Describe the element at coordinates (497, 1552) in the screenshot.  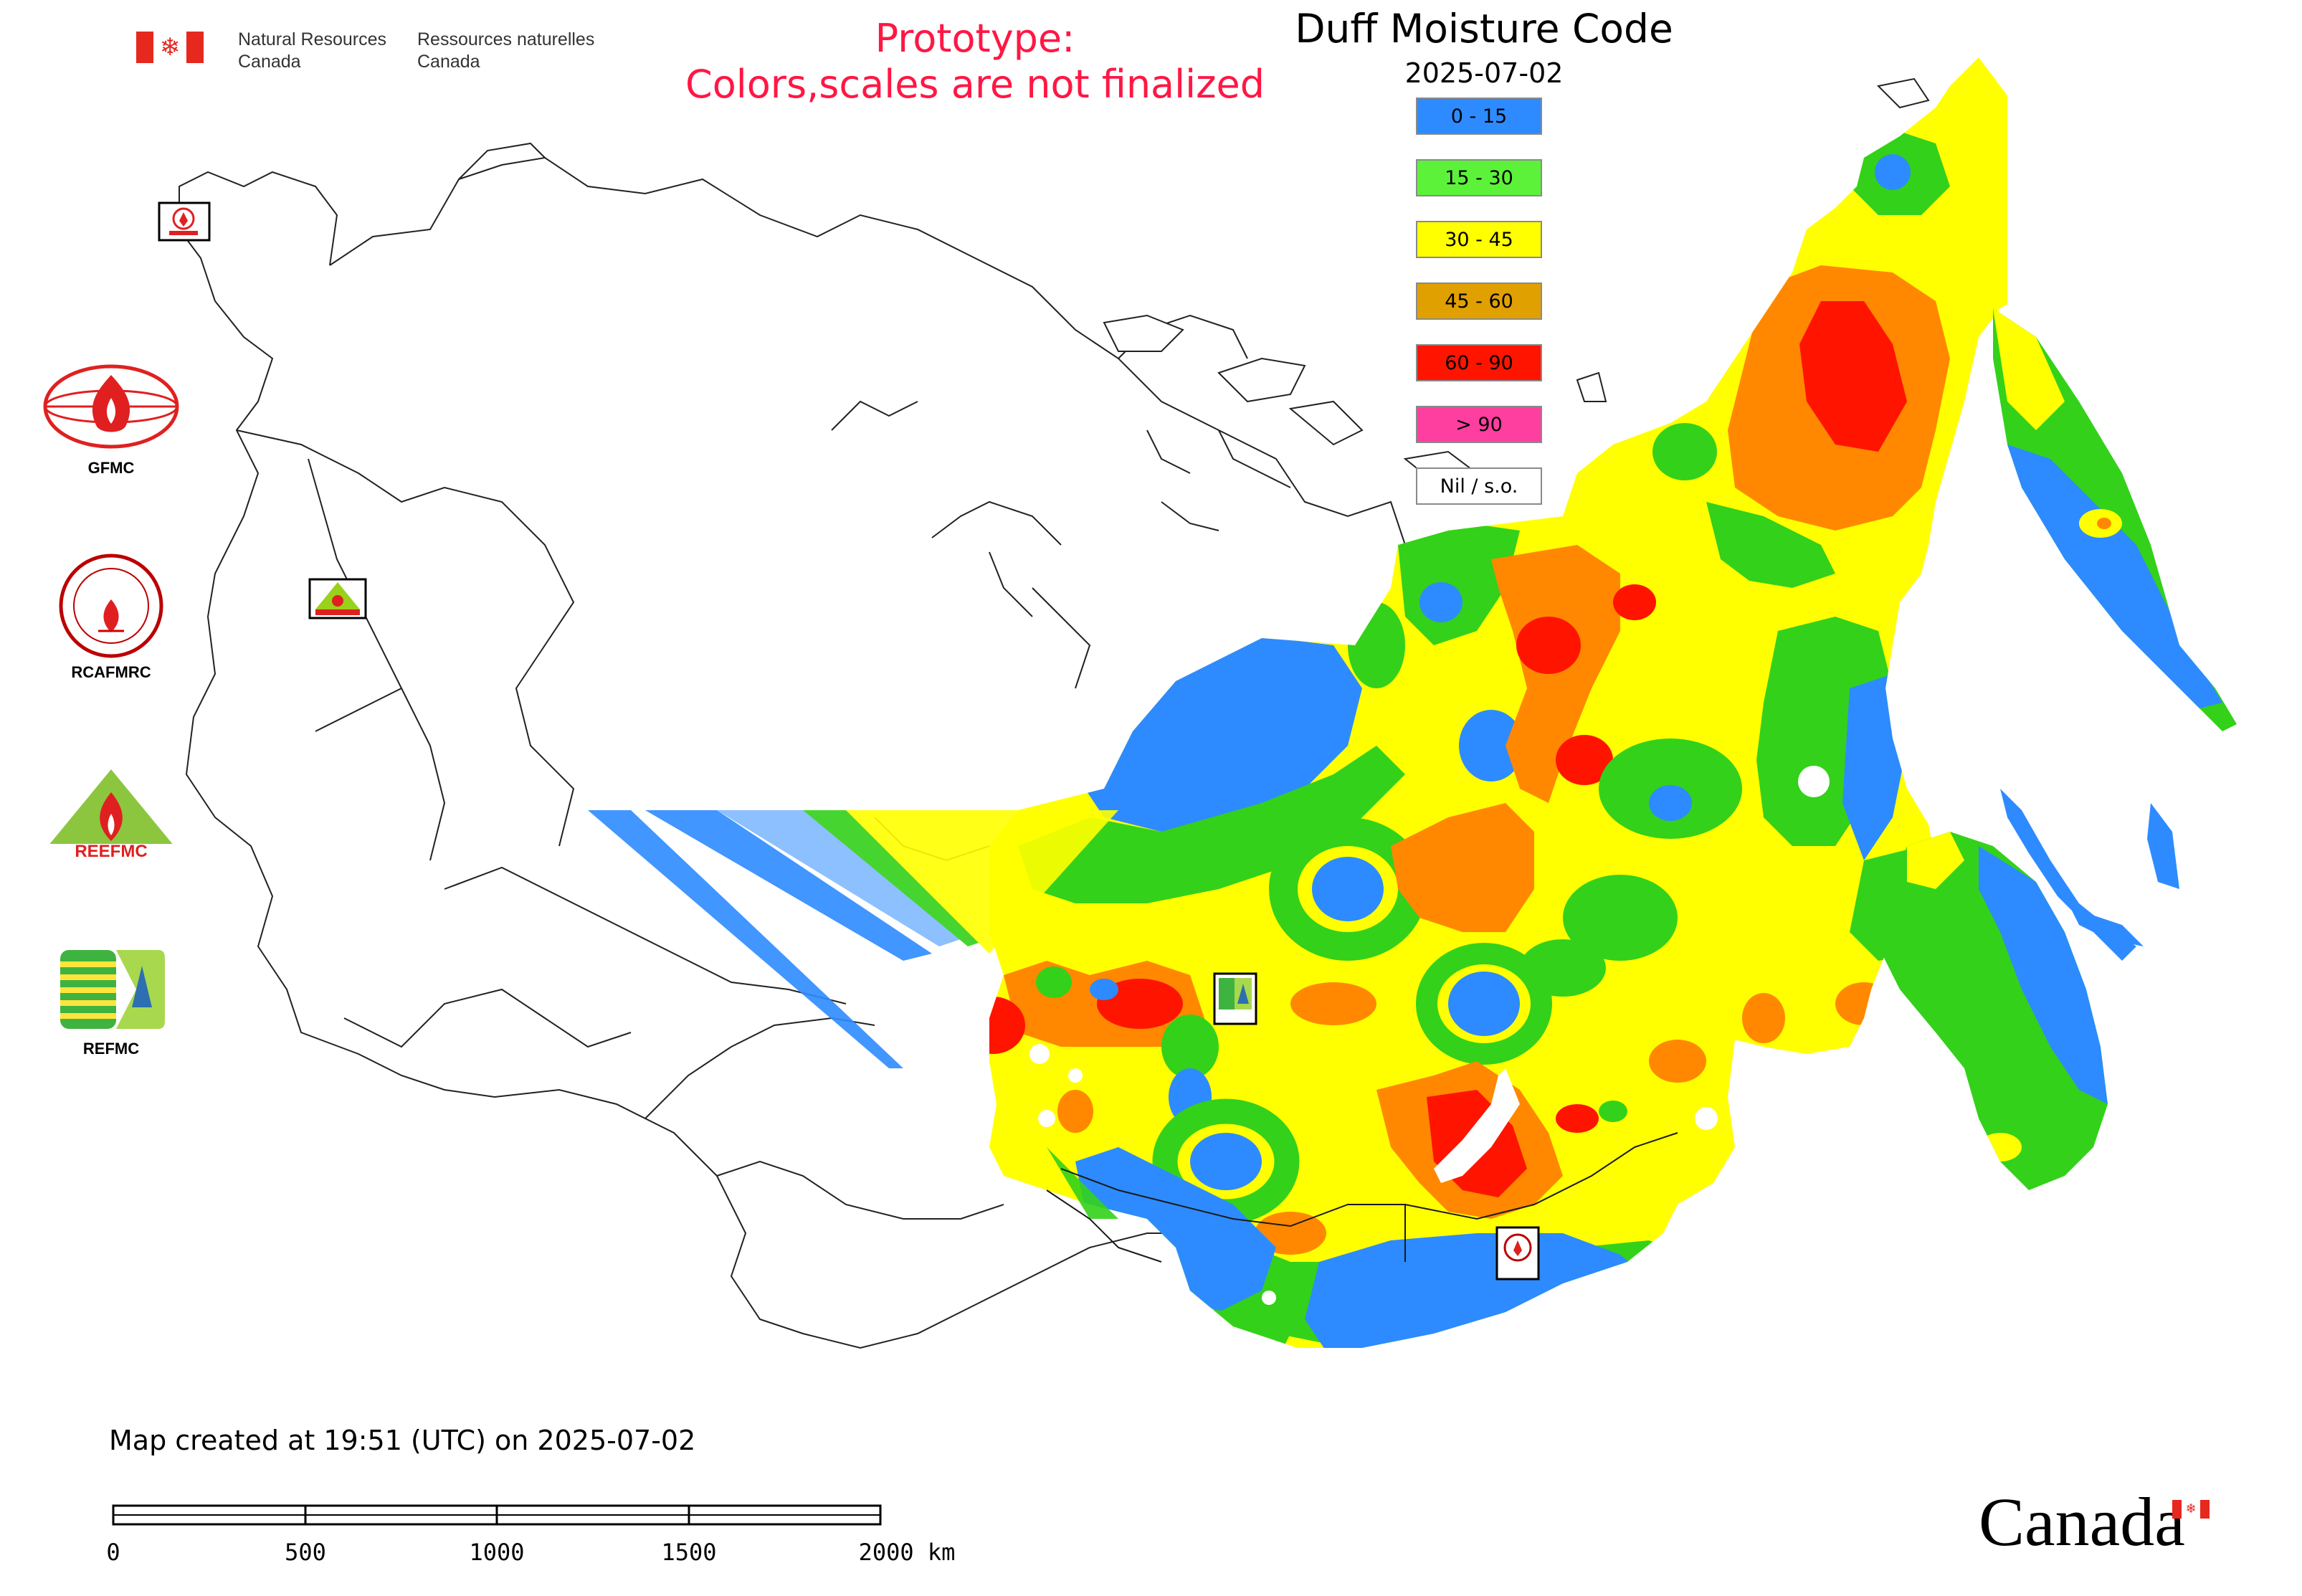
I see `scale-label-1000: 1000` at that location.